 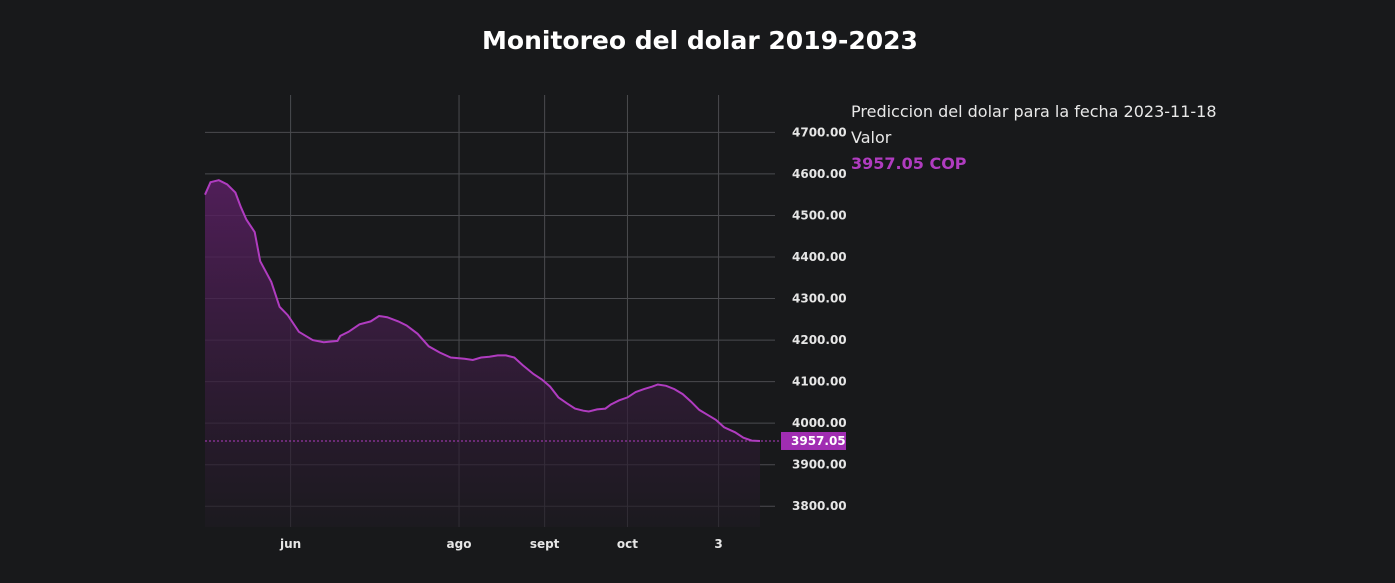 I want to click on value-label: Valor, so click(x=871, y=137).